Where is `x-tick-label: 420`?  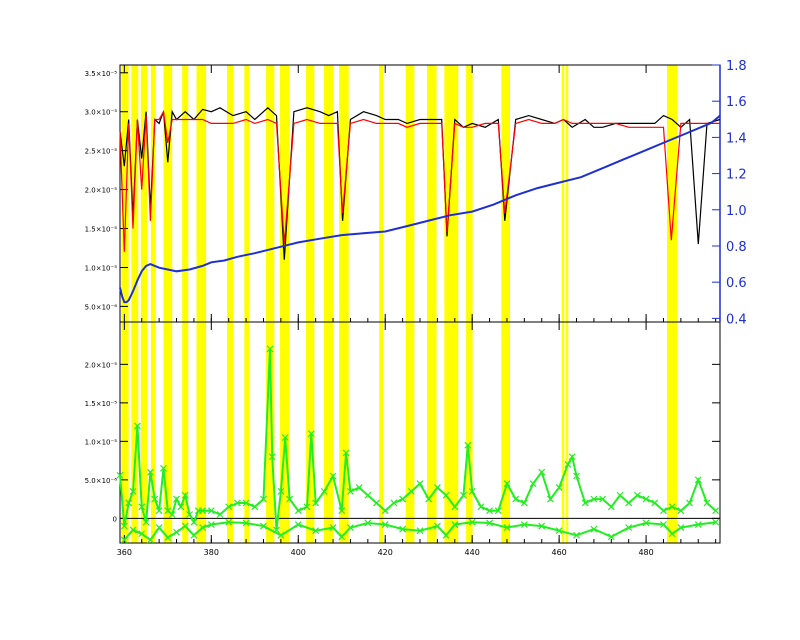
x-tick-label: 420 is located at coordinates (385, 552).